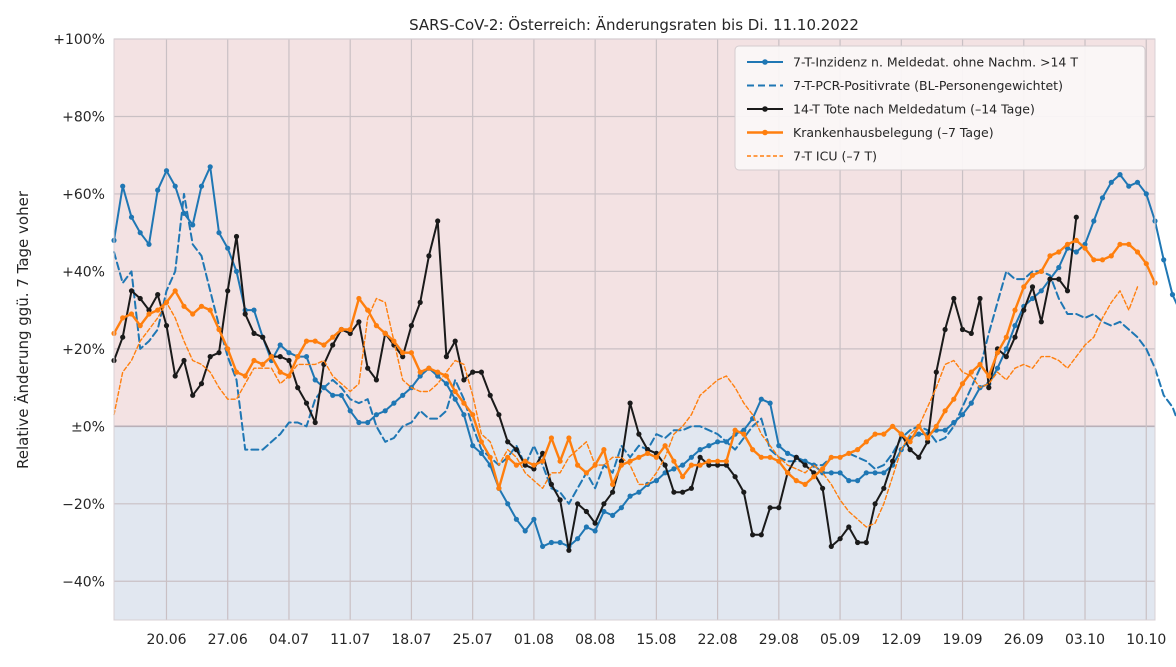 This screenshot has height=667, width=1176. I want to click on y-tick-label: +20%, so click(83, 350).